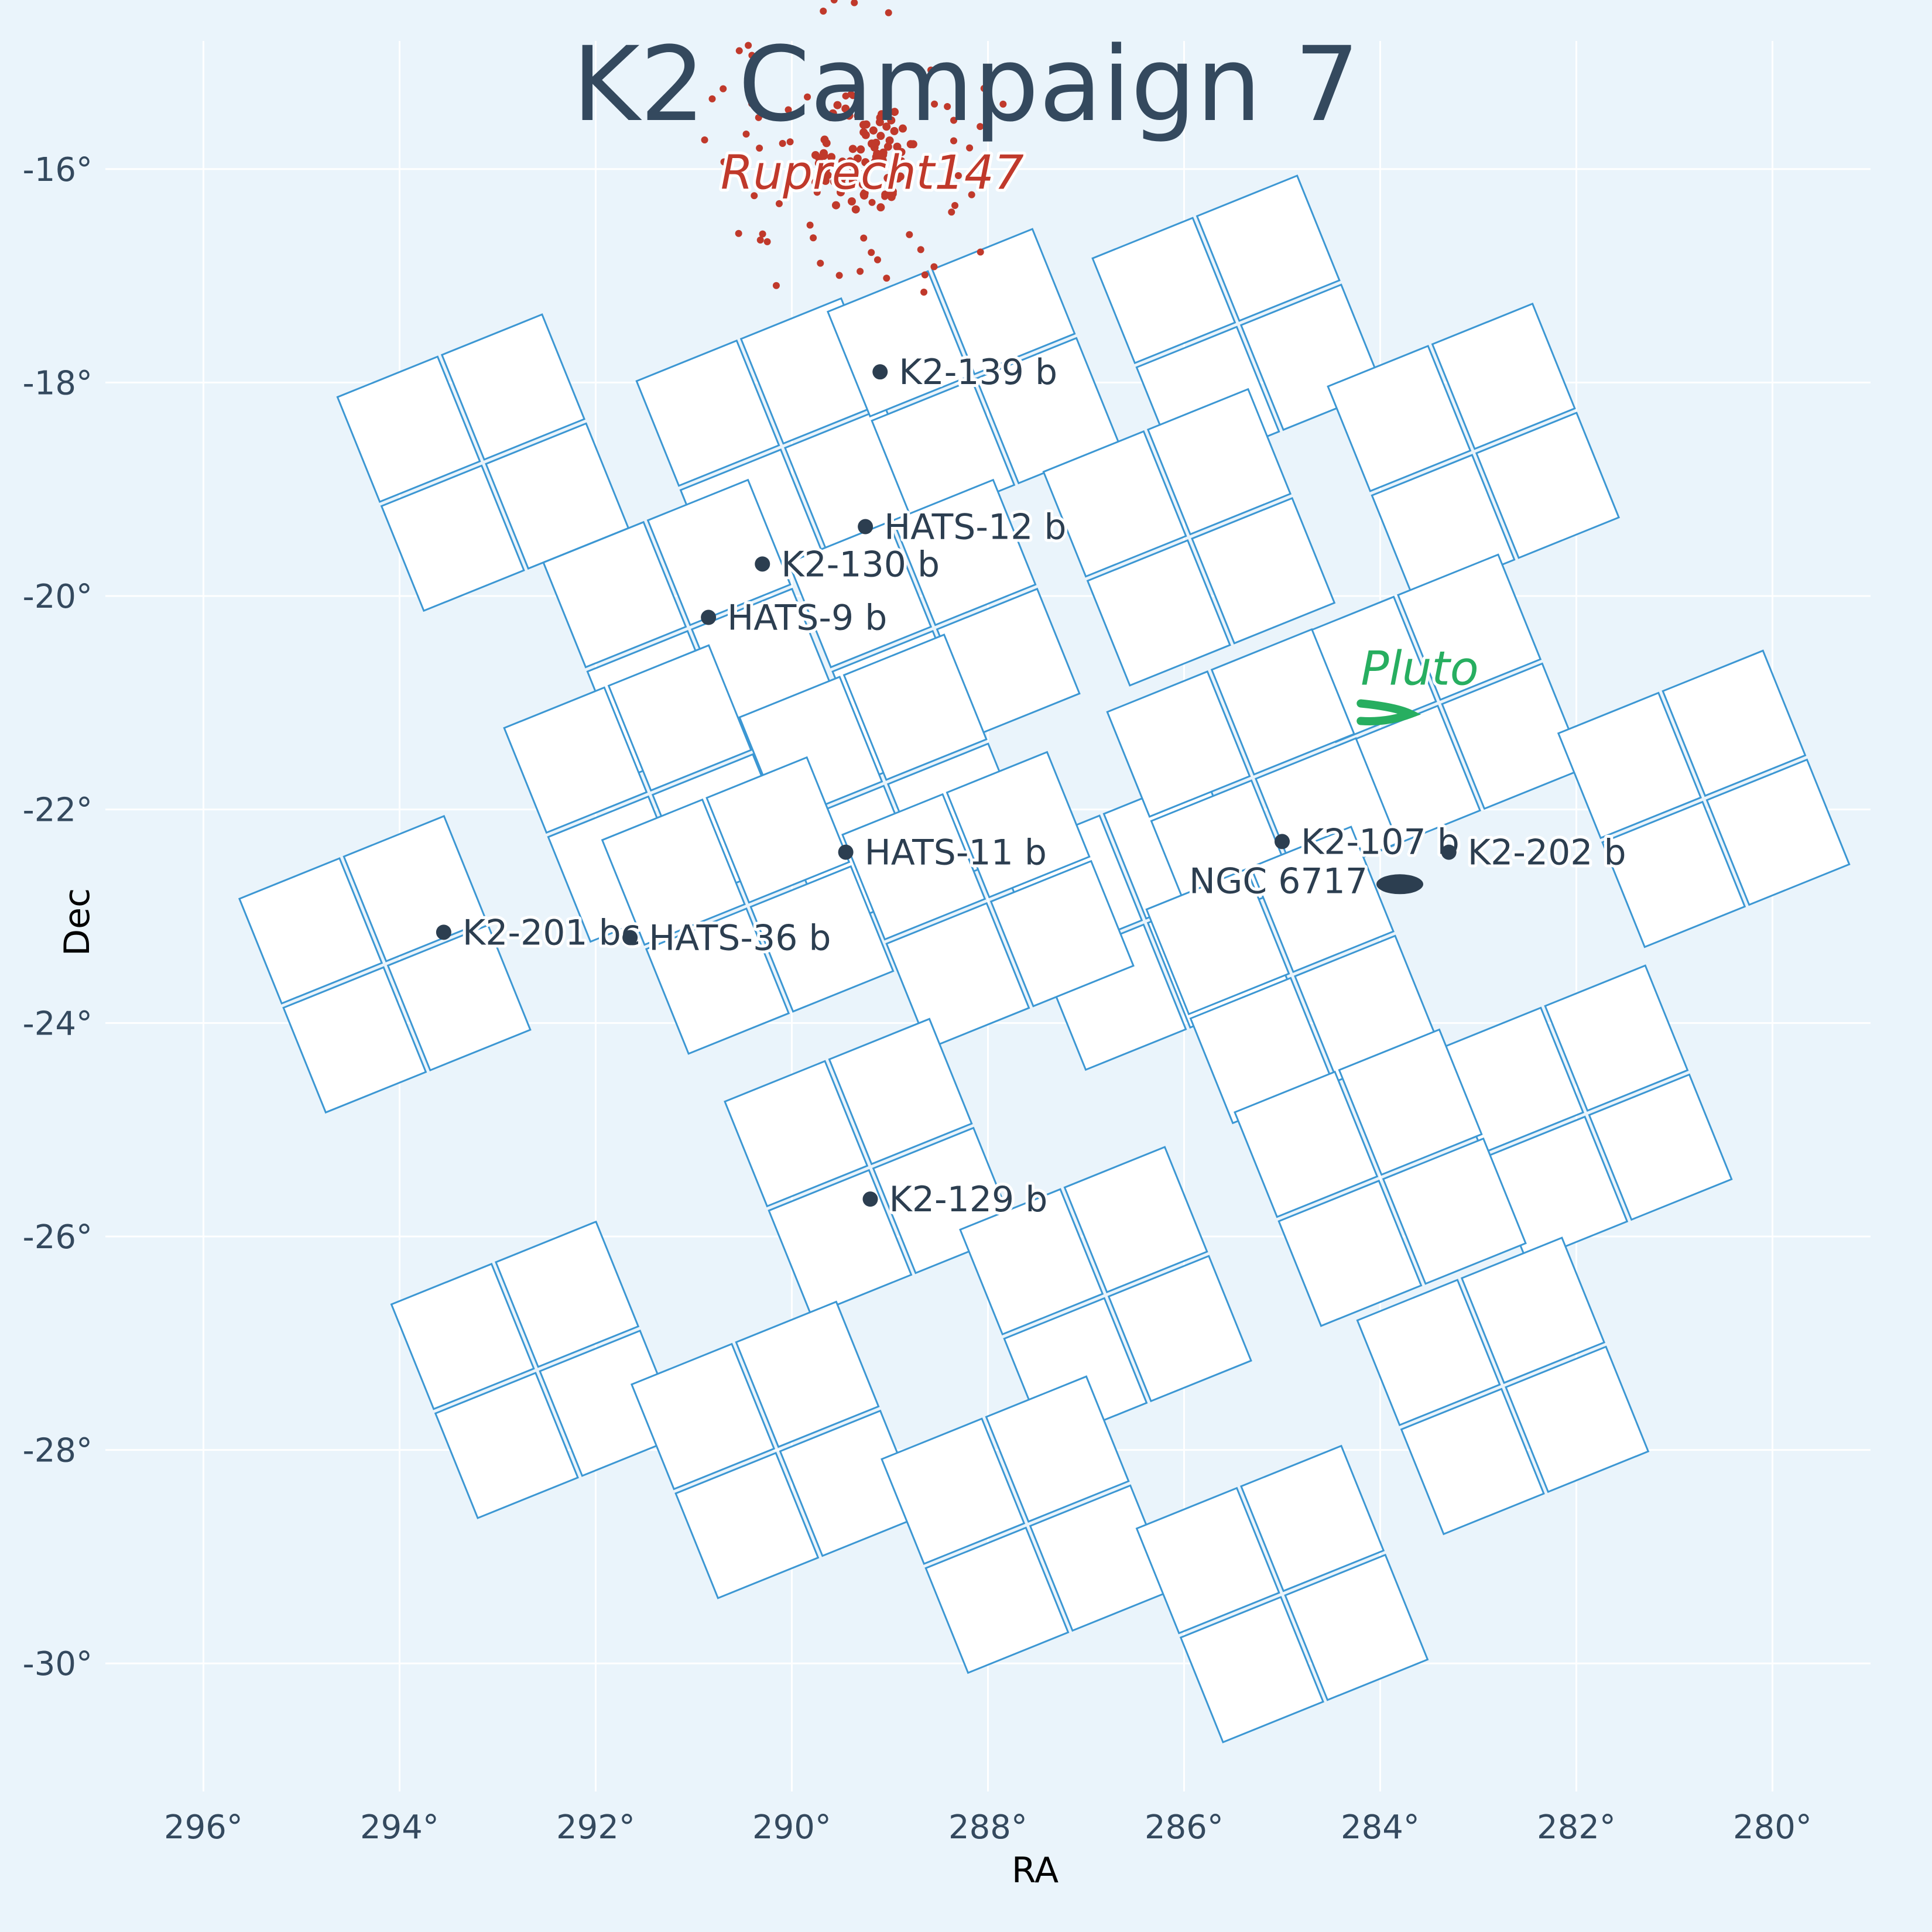  What do you see at coordinates (58, 1024) in the screenshot?
I see `y-tick-label: -24°` at bounding box center [58, 1024].